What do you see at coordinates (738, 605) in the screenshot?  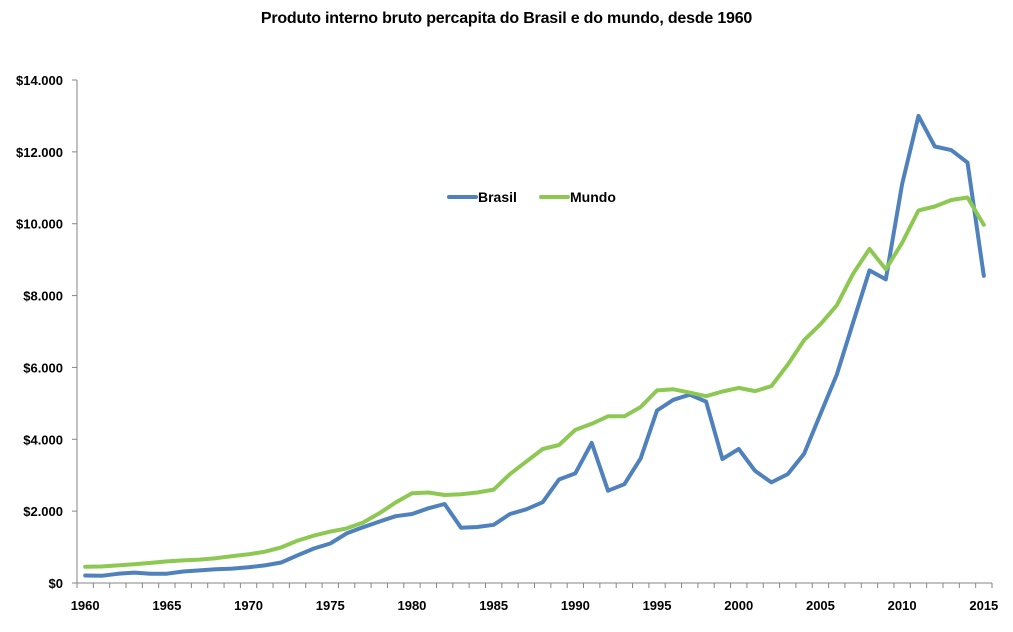 I see `x-tick-label: 2000` at bounding box center [738, 605].